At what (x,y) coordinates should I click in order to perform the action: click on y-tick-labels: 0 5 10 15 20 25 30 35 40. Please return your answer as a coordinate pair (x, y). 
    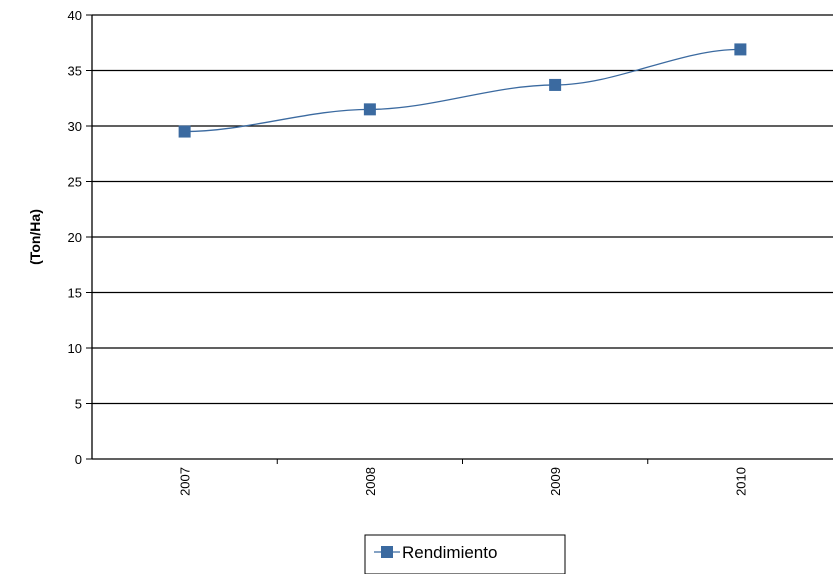
    Looking at the image, I should click on (80, 237).